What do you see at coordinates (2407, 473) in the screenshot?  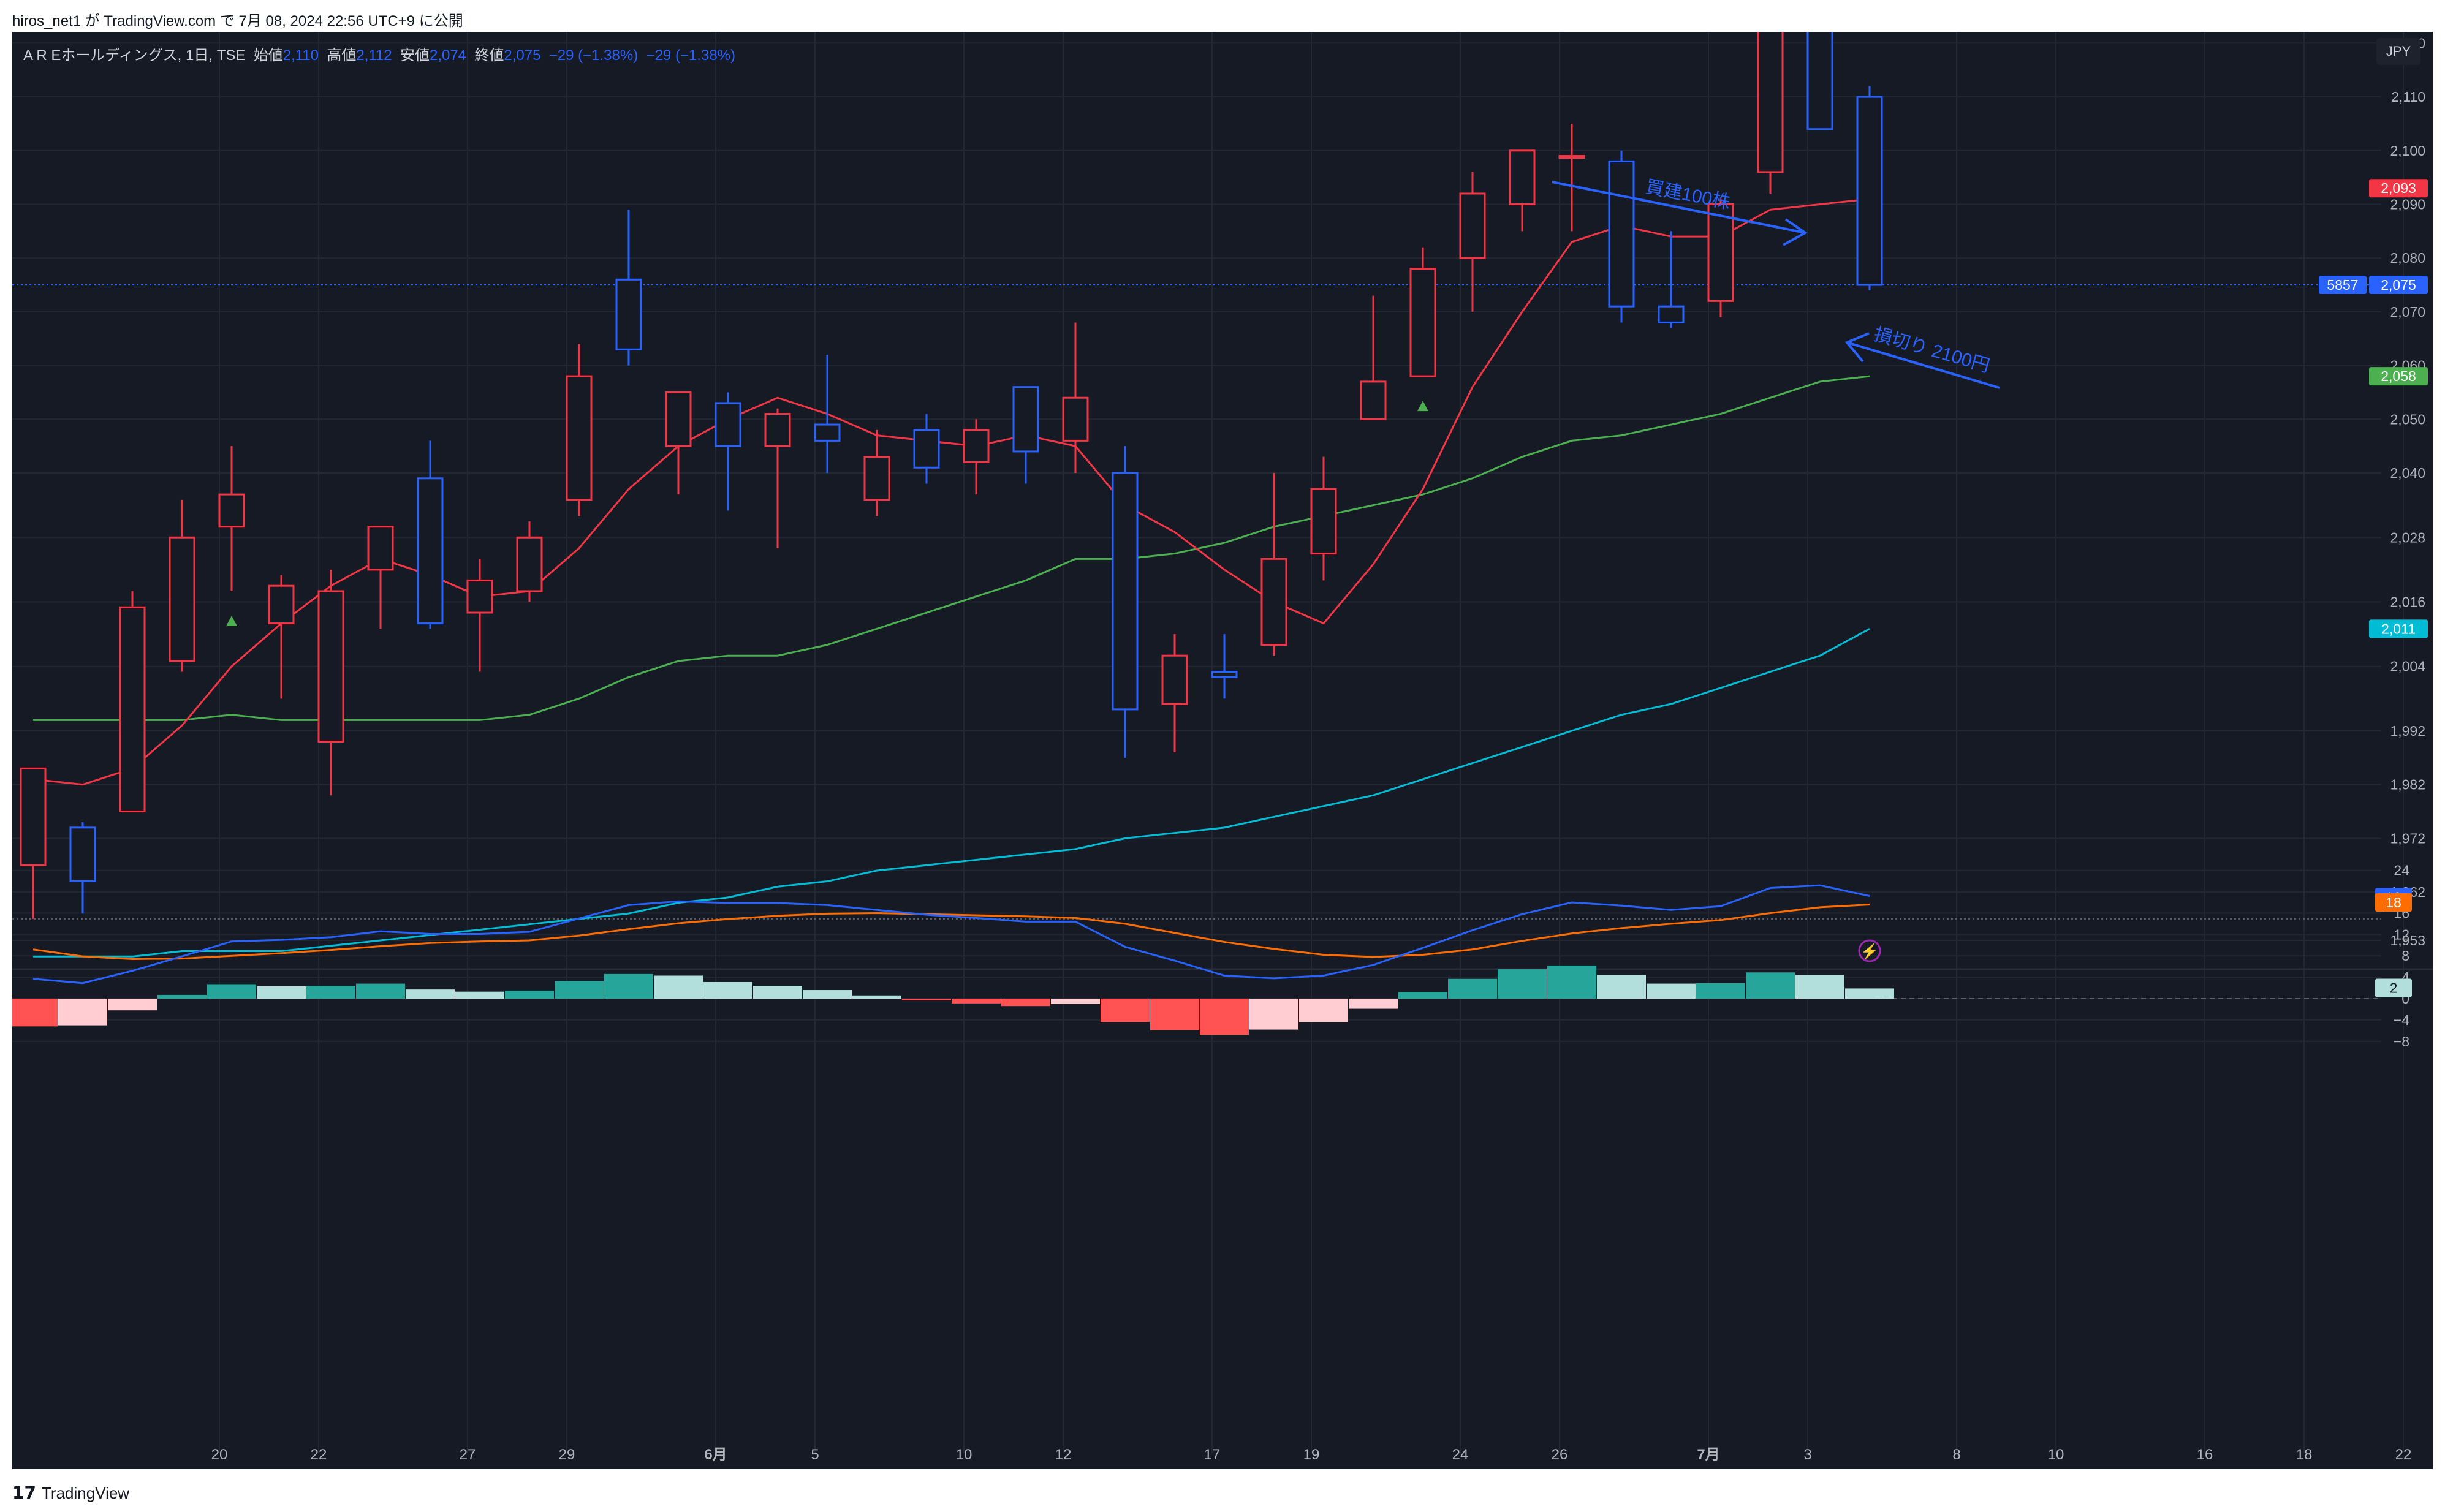 I see `price-tick: 2,040` at bounding box center [2407, 473].